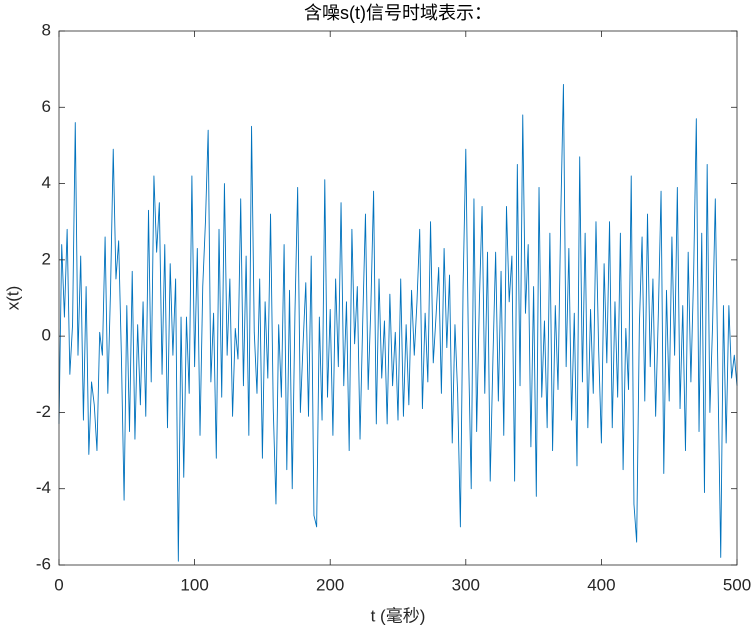  What do you see at coordinates (398, 615) in the screenshot?
I see `x-axis-label: t (毫秒)` at bounding box center [398, 615].